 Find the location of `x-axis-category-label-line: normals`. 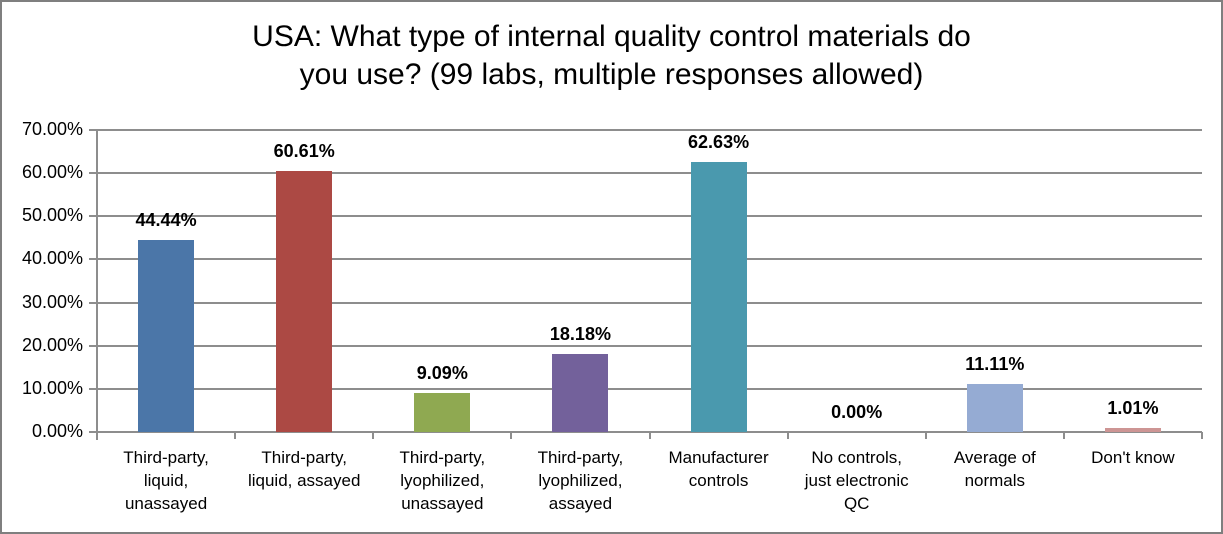

x-axis-category-label-line: normals is located at coordinates (995, 480).